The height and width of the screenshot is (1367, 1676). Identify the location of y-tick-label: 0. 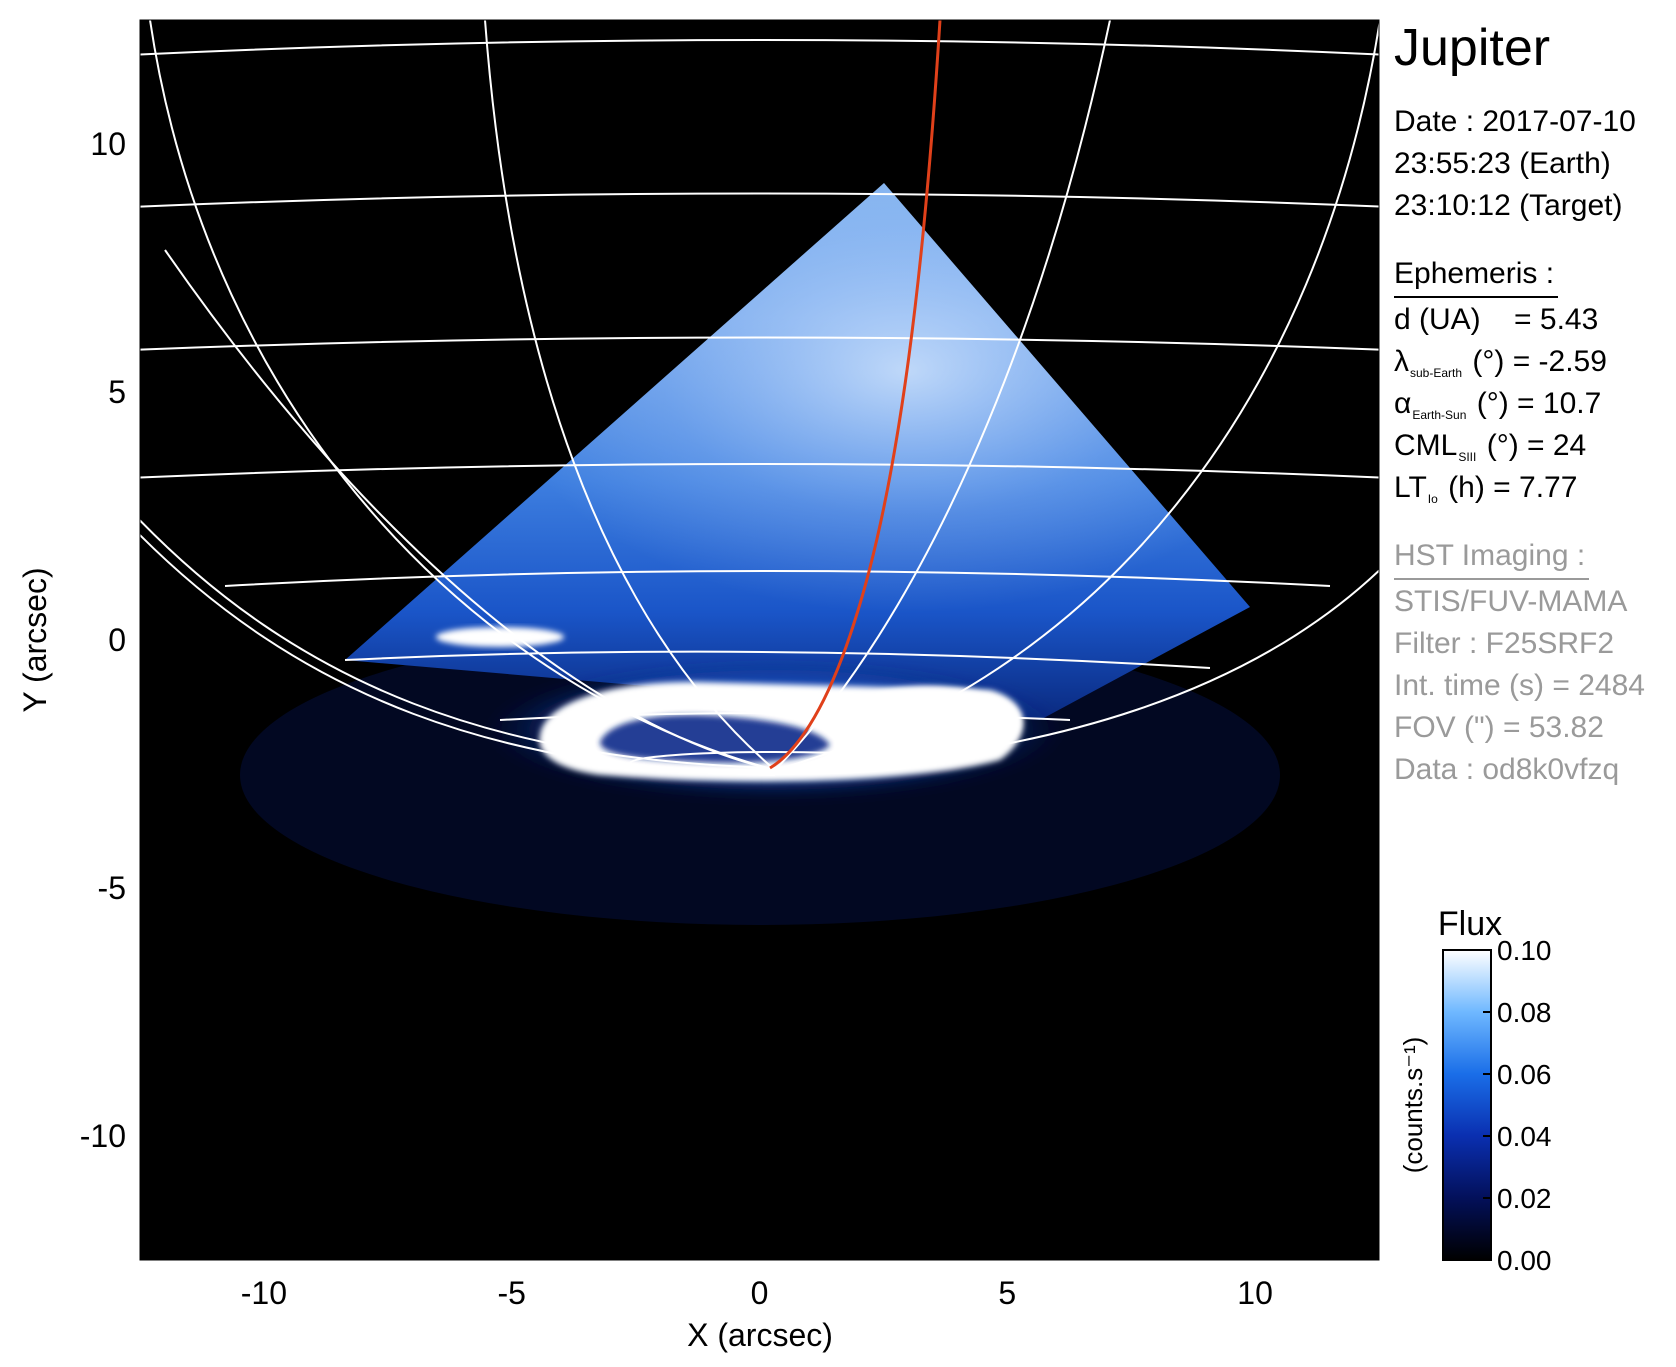
(117, 640).